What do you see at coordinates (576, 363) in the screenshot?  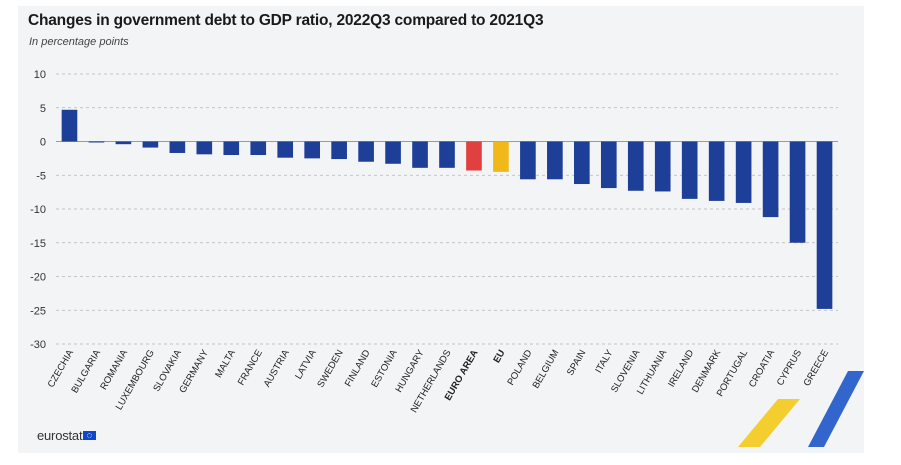 I see `x-tick-label: SPAIN` at bounding box center [576, 363].